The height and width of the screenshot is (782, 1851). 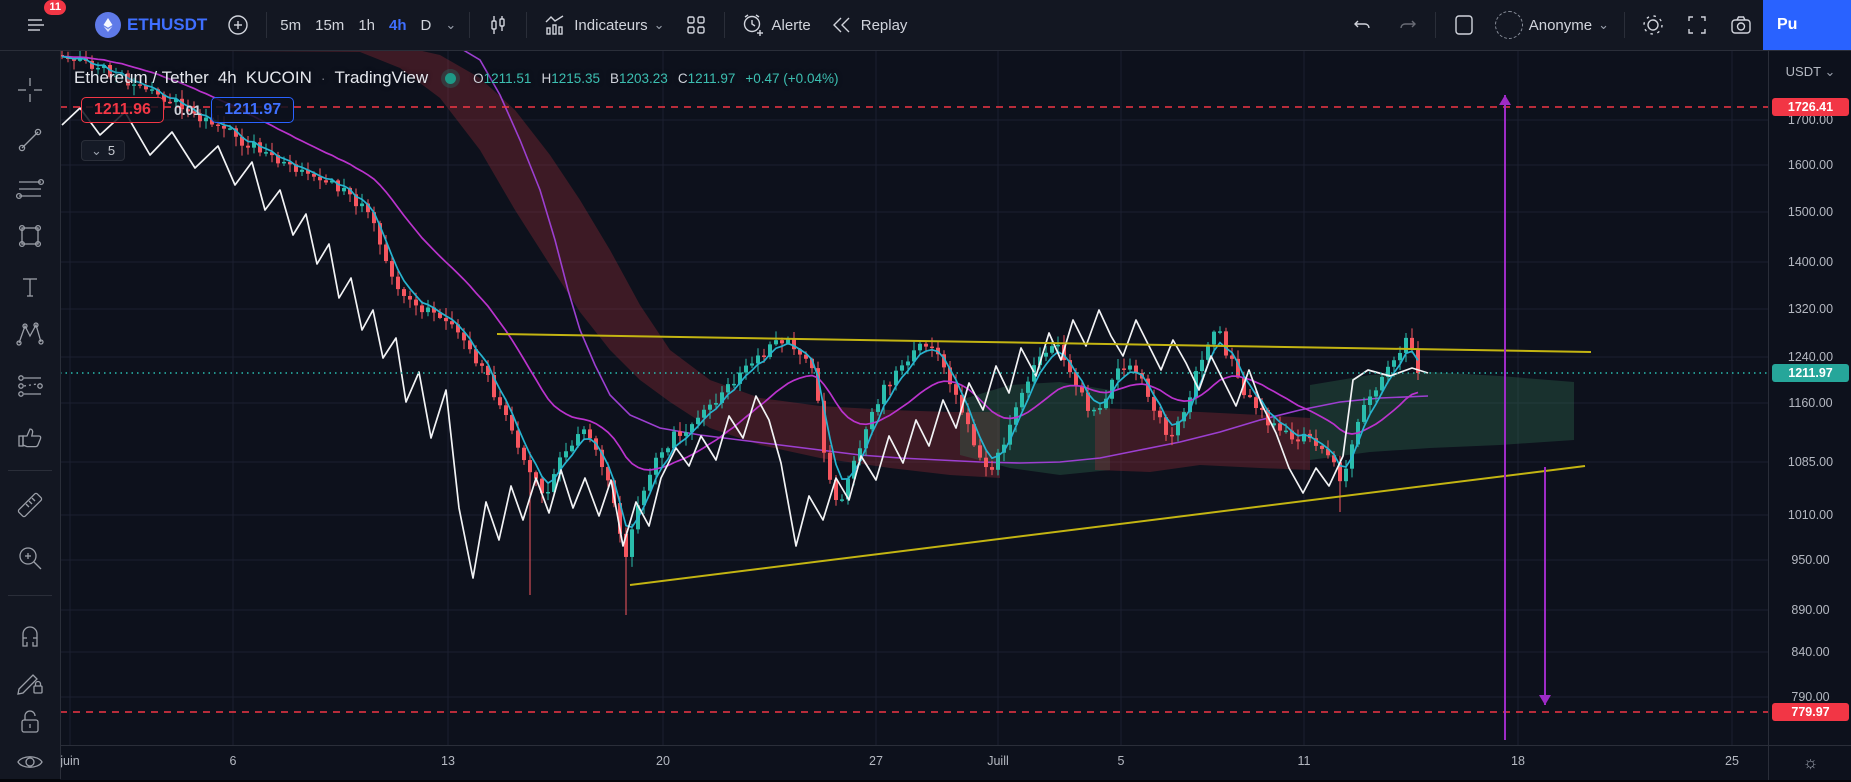 I want to click on price-tick: 950.00, so click(x=1810, y=560).